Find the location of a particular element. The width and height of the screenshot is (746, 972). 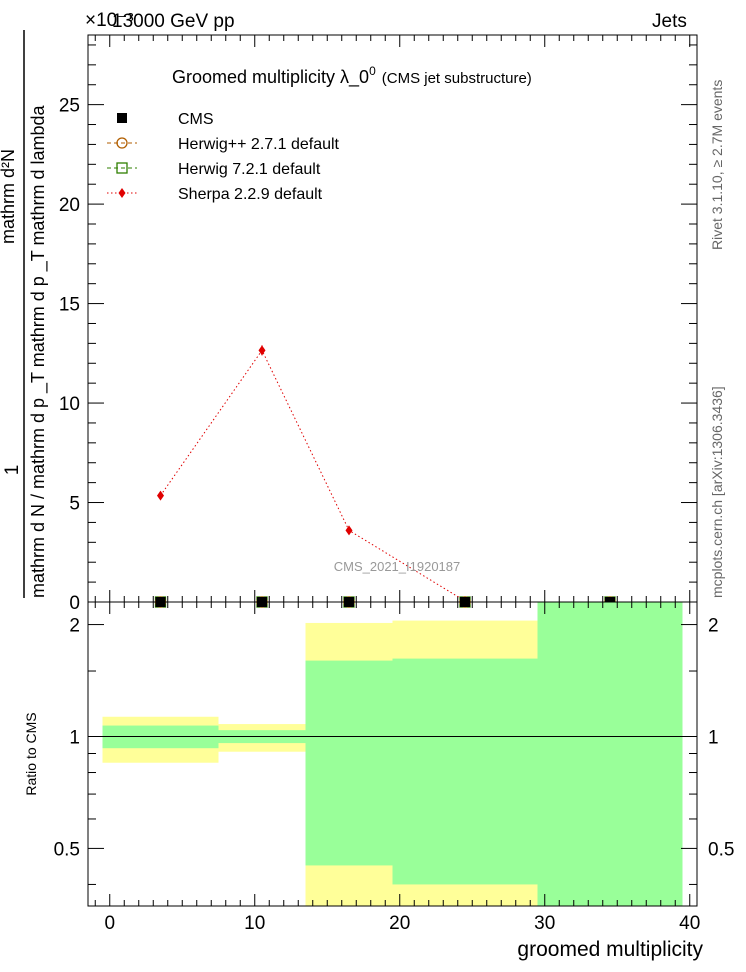

y-tick-label: 10 is located at coordinates (69, 404).